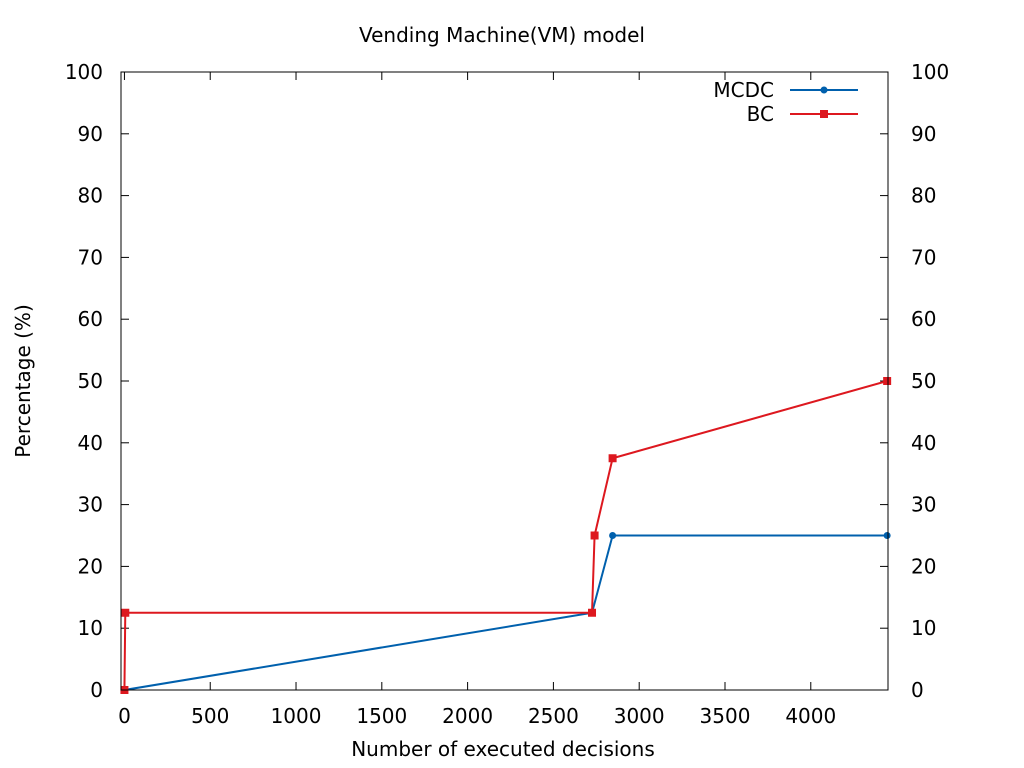 This screenshot has height=768, width=1024. What do you see at coordinates (503, 749) in the screenshot?
I see `x-axis-label: Number of executed decisions` at bounding box center [503, 749].